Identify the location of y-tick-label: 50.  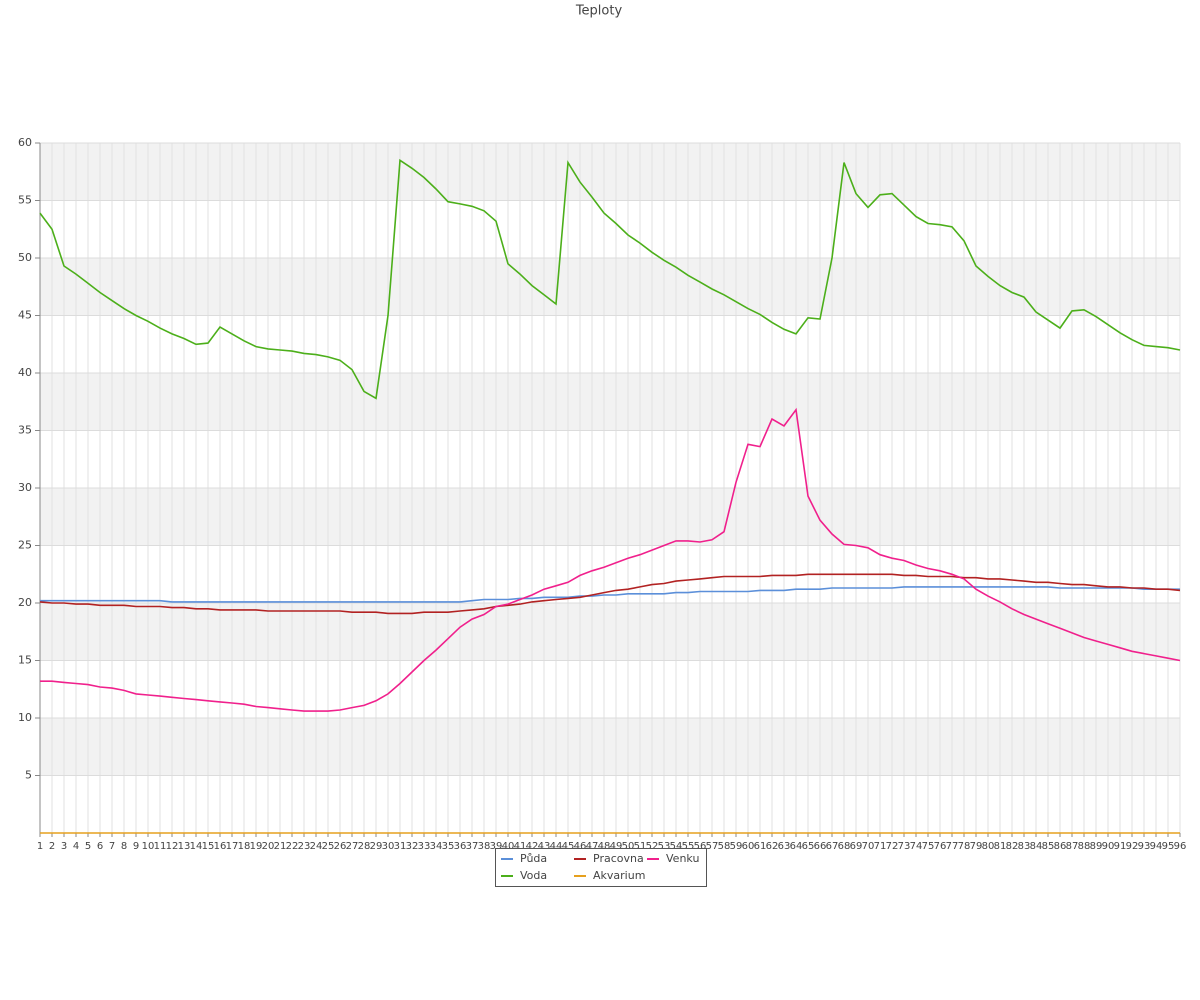
(25, 257).